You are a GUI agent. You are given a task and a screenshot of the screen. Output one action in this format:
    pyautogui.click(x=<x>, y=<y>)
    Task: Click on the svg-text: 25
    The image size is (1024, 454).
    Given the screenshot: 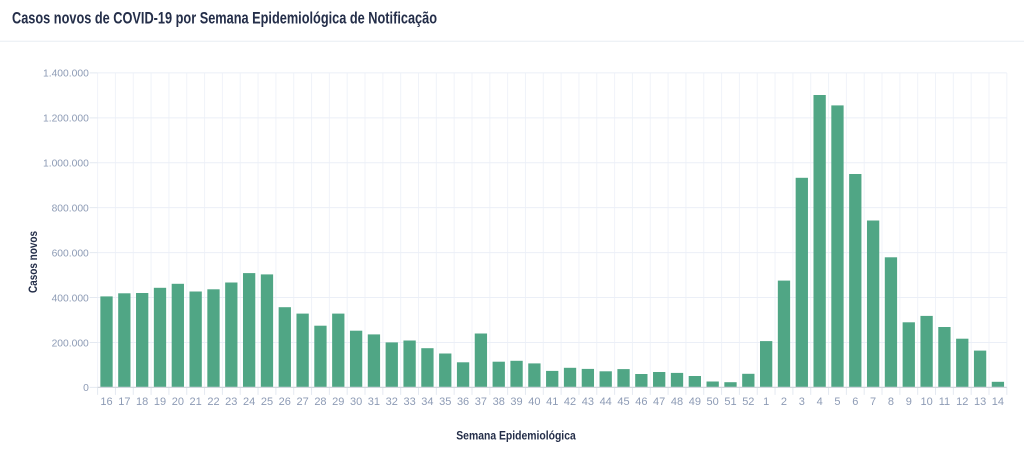 What is the action you would take?
    pyautogui.click(x=267, y=402)
    